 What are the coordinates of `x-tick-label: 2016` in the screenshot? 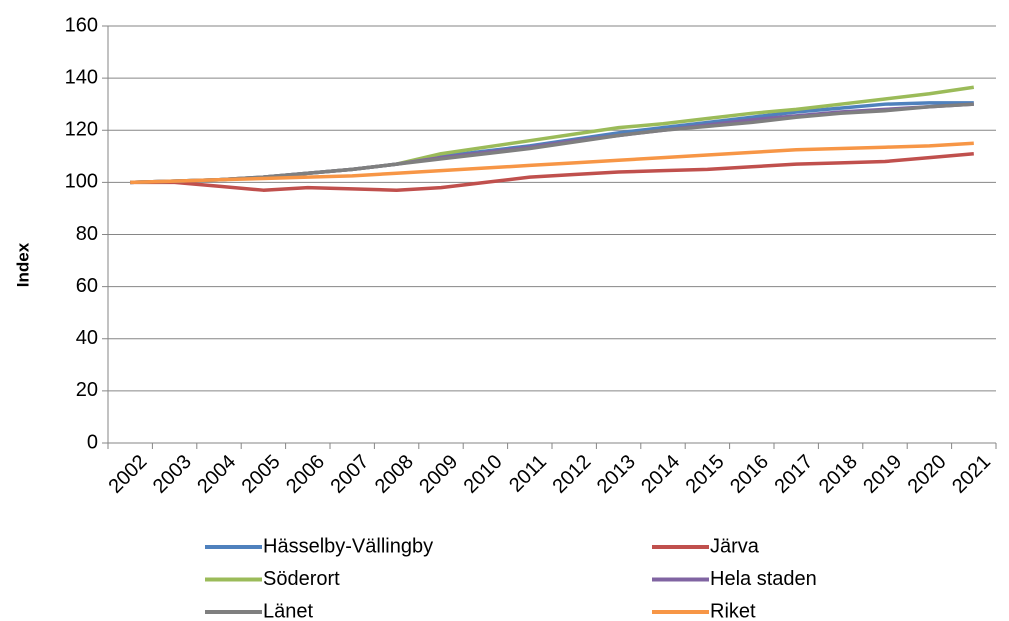 It's located at (749, 474).